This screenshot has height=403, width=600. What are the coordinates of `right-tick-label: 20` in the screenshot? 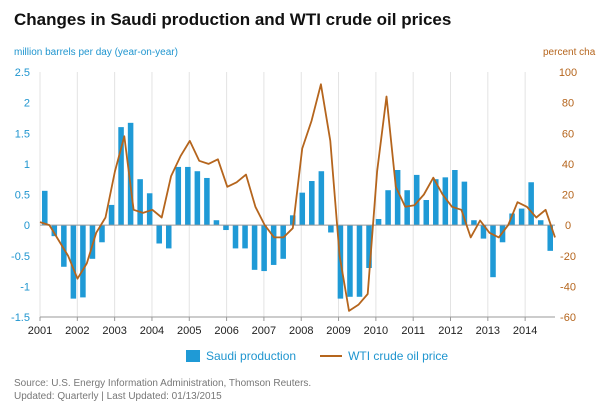 It's located at (568, 196).